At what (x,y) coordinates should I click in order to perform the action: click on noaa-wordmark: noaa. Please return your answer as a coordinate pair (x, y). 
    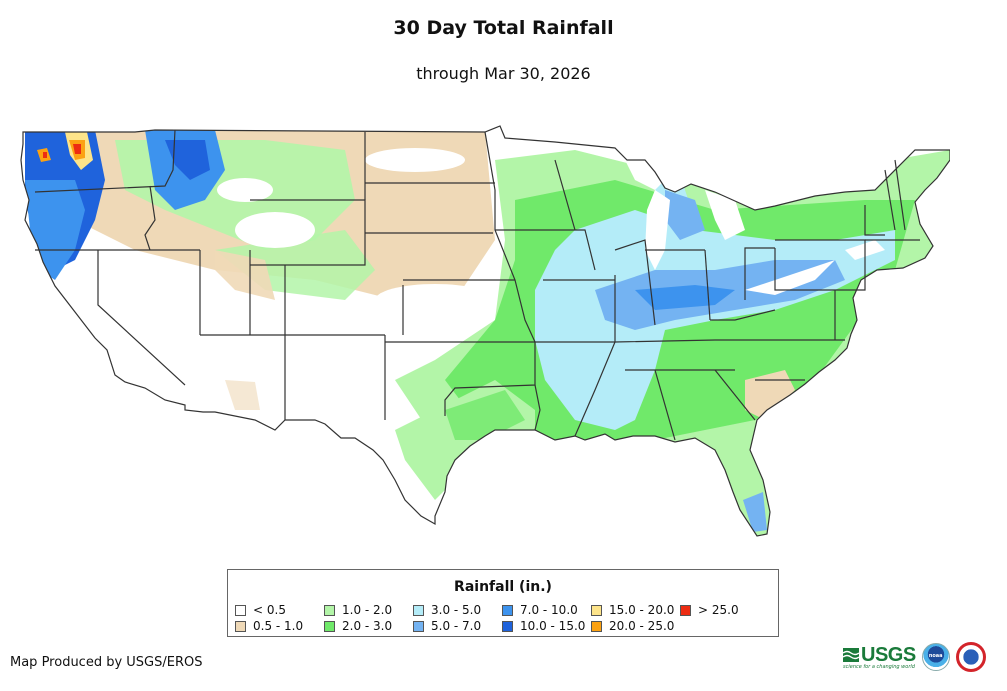
    Looking at the image, I should click on (935, 656).